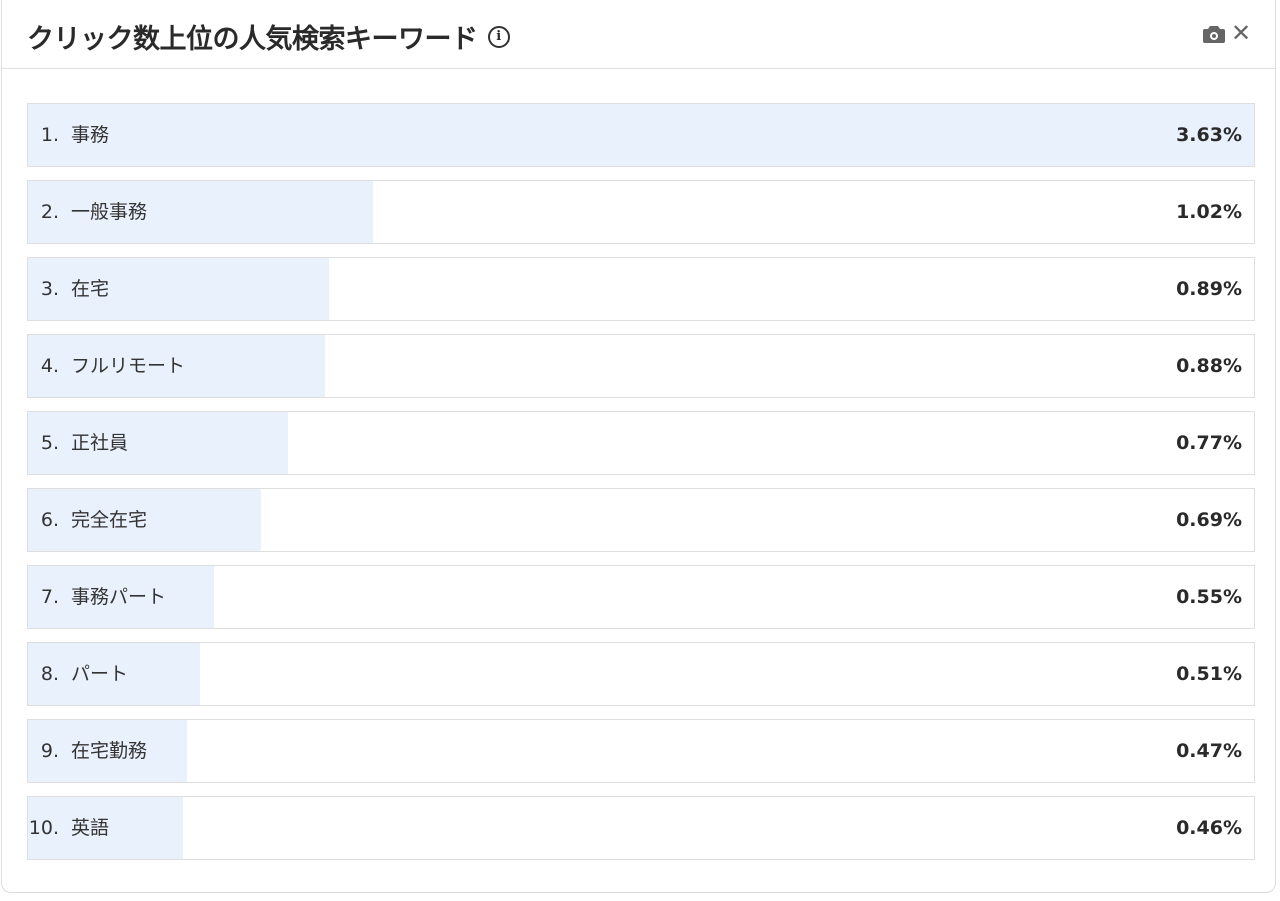  Describe the element at coordinates (68, 135) in the screenshot. I see `keyword-label: 1. 事務` at that location.